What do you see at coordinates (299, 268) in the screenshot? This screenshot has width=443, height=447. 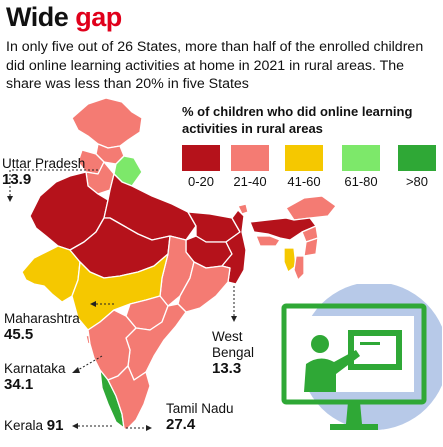 I see `state-mizoram` at bounding box center [299, 268].